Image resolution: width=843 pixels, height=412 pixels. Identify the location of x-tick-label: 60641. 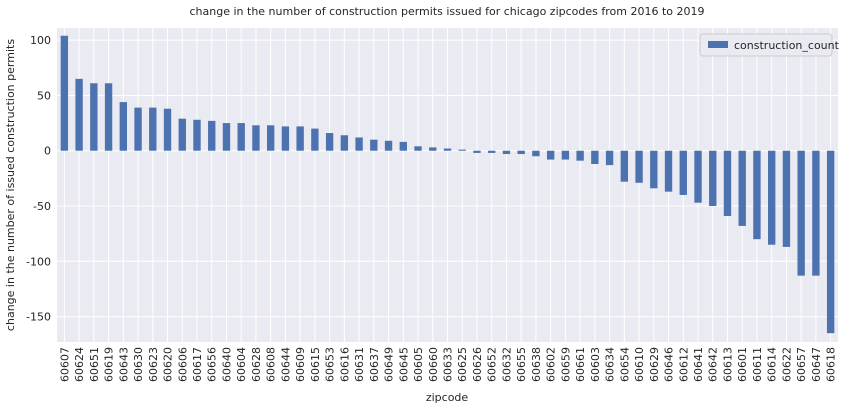
(698, 364).